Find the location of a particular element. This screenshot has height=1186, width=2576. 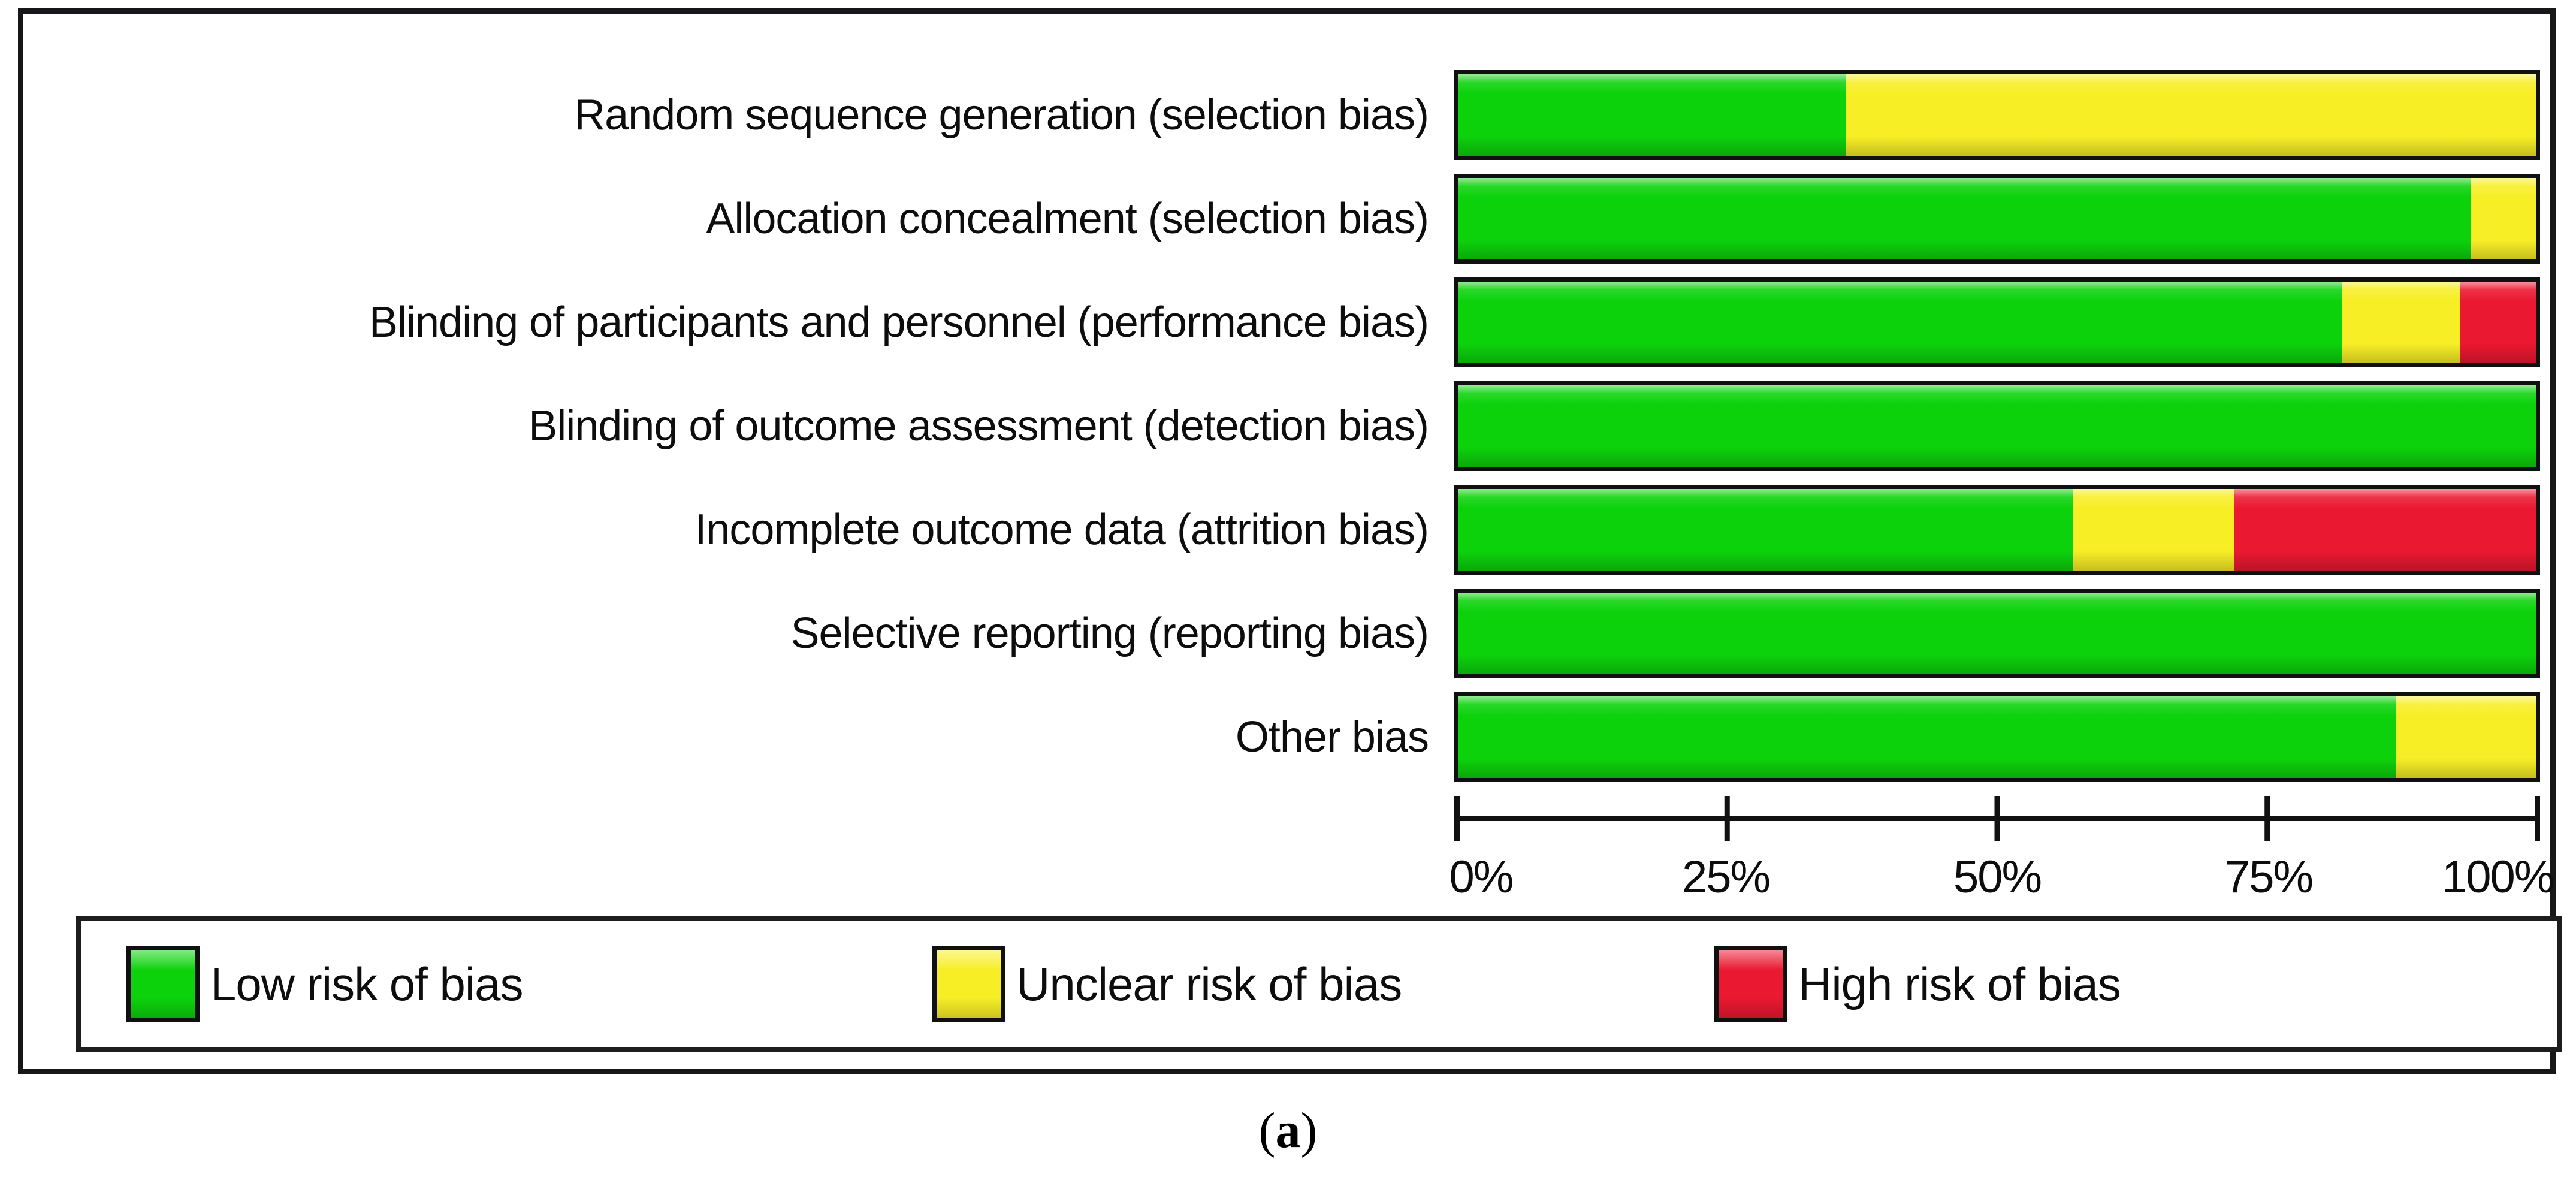

x-axis: 0% 25% 50% 75% 100% is located at coordinates (2002, 853).